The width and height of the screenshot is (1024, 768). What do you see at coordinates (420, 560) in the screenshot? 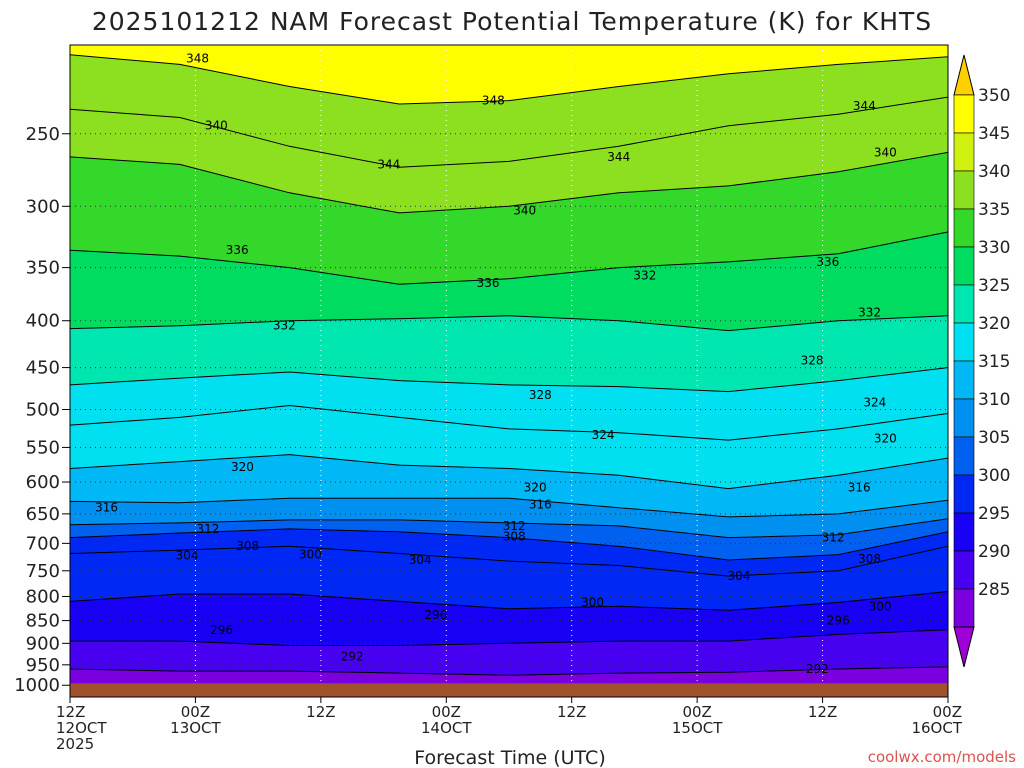
I see `contour-label-31: 304` at bounding box center [420, 560].